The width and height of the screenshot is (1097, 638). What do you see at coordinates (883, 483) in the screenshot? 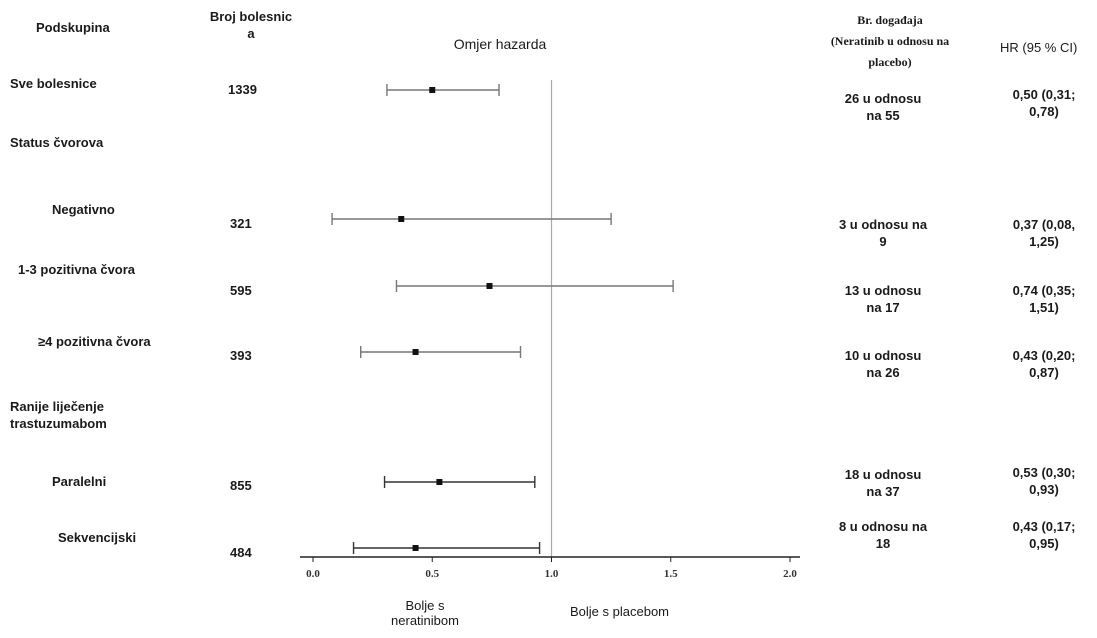
I see `event-count: 18 u odnosu na 37` at bounding box center [883, 483].